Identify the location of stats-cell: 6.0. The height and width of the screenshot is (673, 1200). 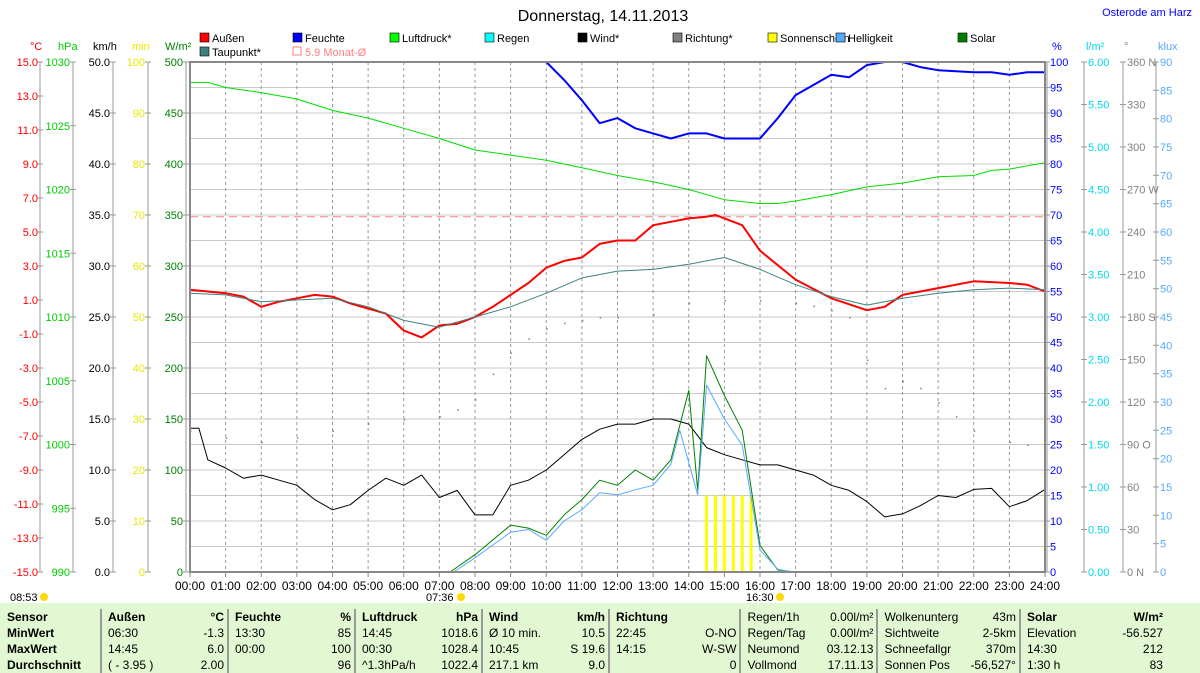
(215, 649).